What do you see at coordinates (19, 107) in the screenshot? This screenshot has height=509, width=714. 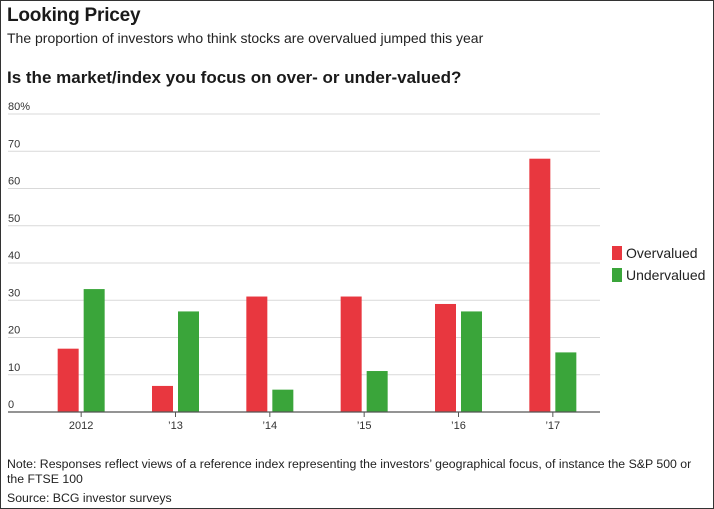 I see `y-tick-label: 80%` at bounding box center [19, 107].